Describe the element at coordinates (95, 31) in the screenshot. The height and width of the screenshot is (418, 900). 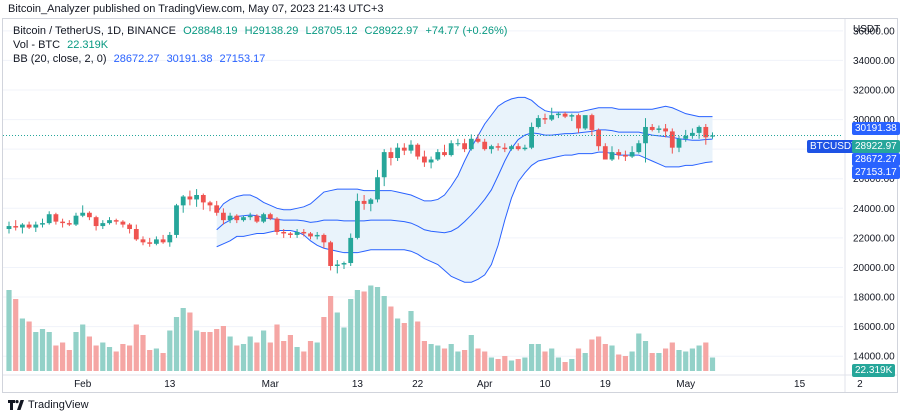
I see `legend-symbol: Bitcoin / TetherUS, 1D, BINANCE` at that location.